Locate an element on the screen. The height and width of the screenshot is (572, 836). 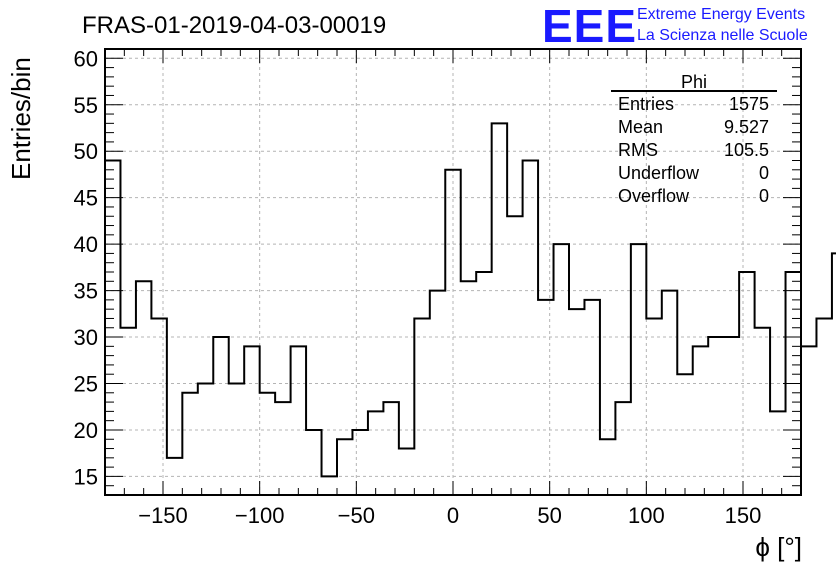
stats-row-value: 9.527 is located at coordinates (746, 127).